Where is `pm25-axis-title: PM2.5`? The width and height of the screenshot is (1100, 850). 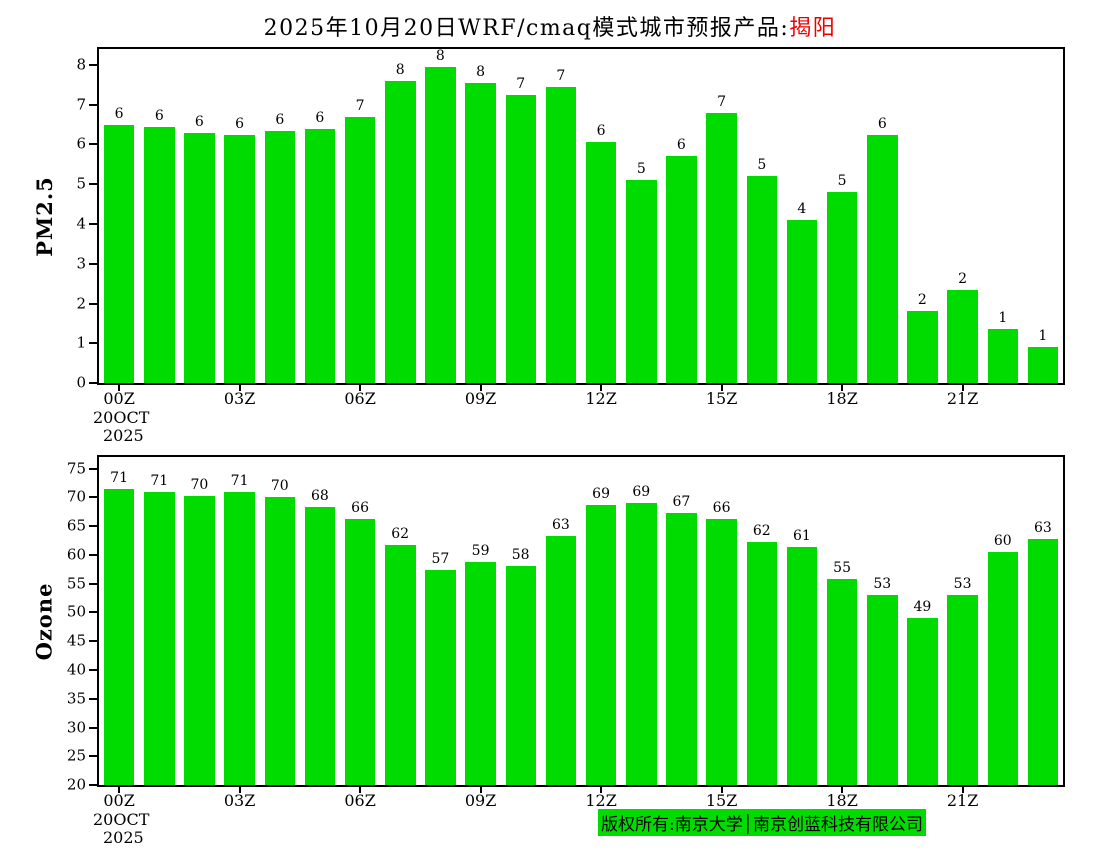 pm25-axis-title: PM2.5 is located at coordinates (44, 216).